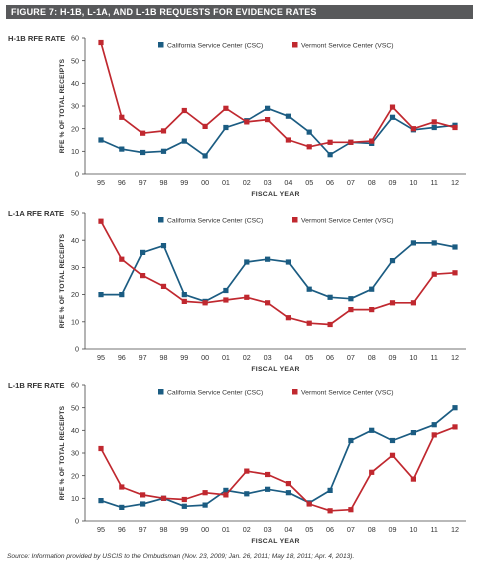 The image size is (479, 570). What do you see at coordinates (75, 407) in the screenshot?
I see `y-tick-label: 50` at bounding box center [75, 407].